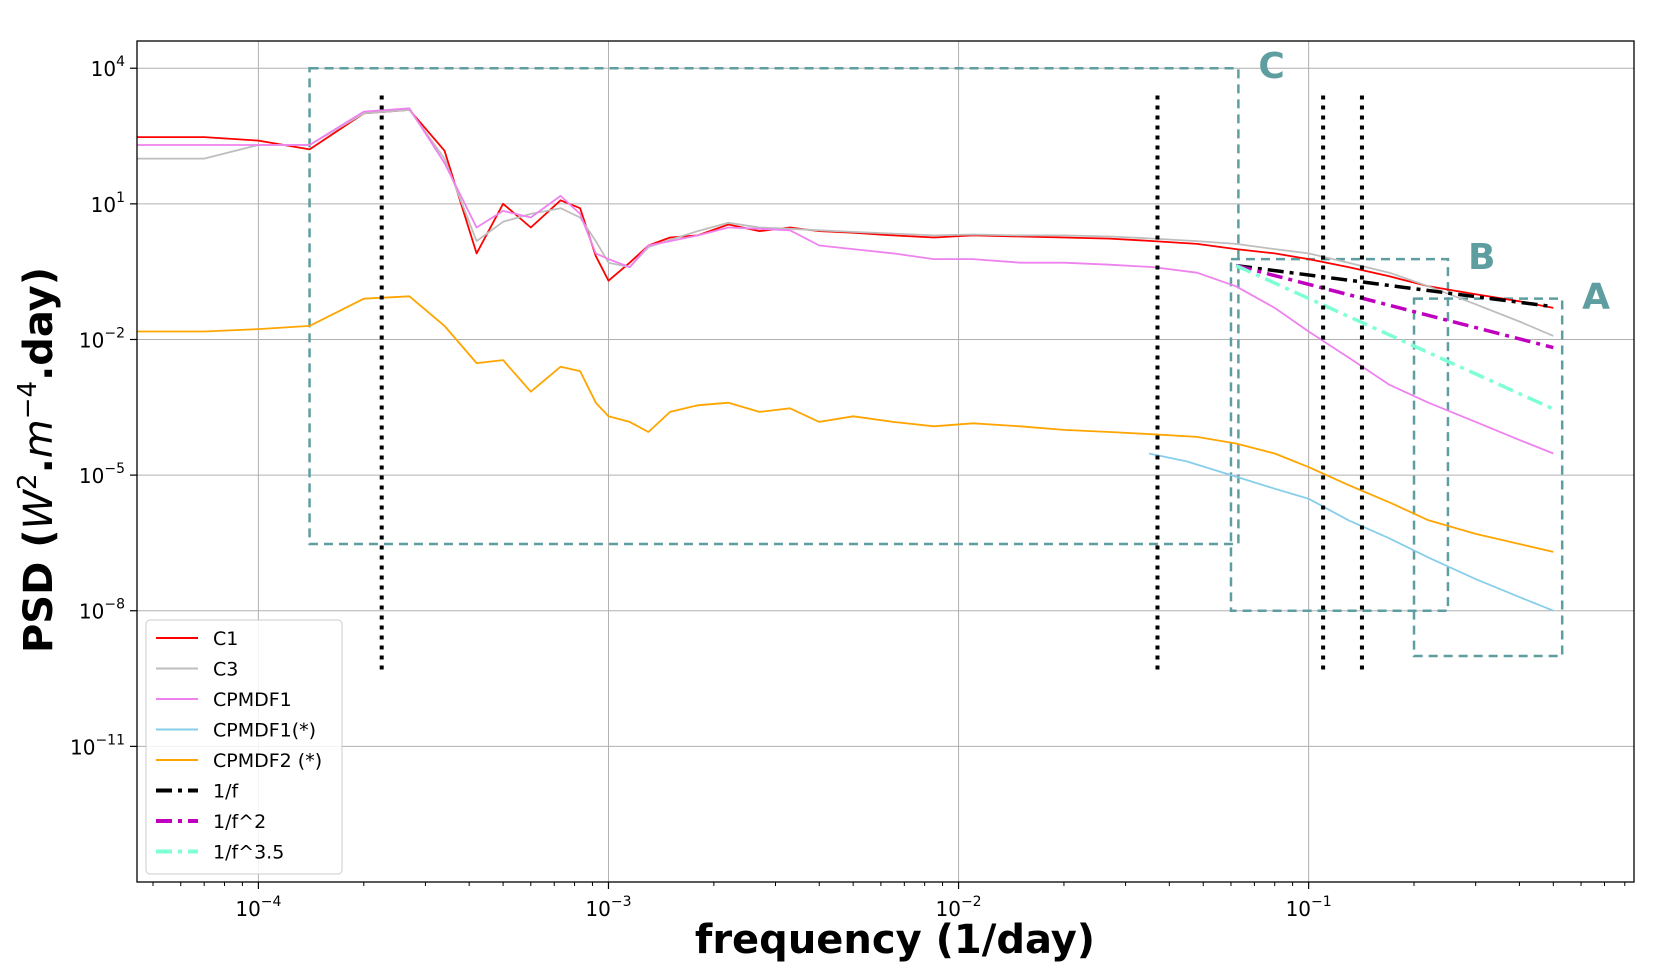  What do you see at coordinates (252, 700) in the screenshot?
I see `legend-label: CPMDF1` at bounding box center [252, 700].